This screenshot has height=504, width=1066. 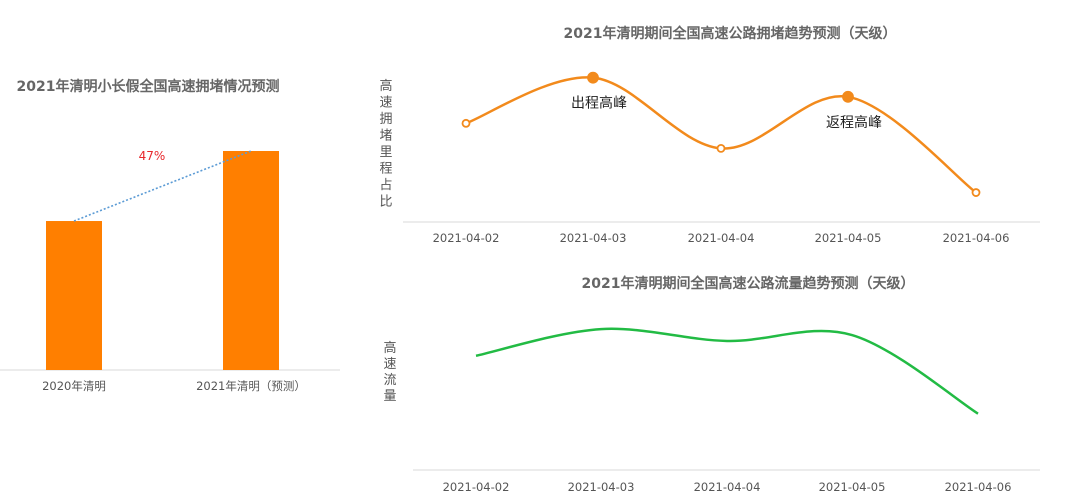 I want to click on congestion-points, so click(x=721, y=134).